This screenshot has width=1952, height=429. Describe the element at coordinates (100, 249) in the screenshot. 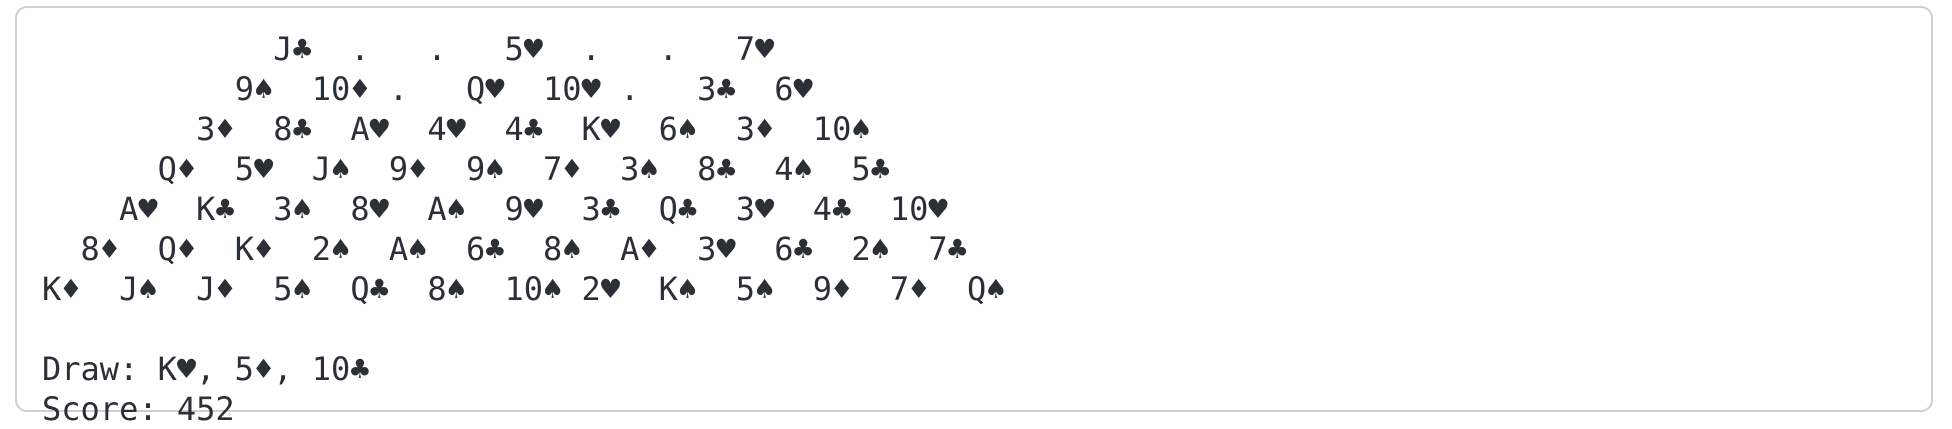

I see `card: 8♦` at that location.